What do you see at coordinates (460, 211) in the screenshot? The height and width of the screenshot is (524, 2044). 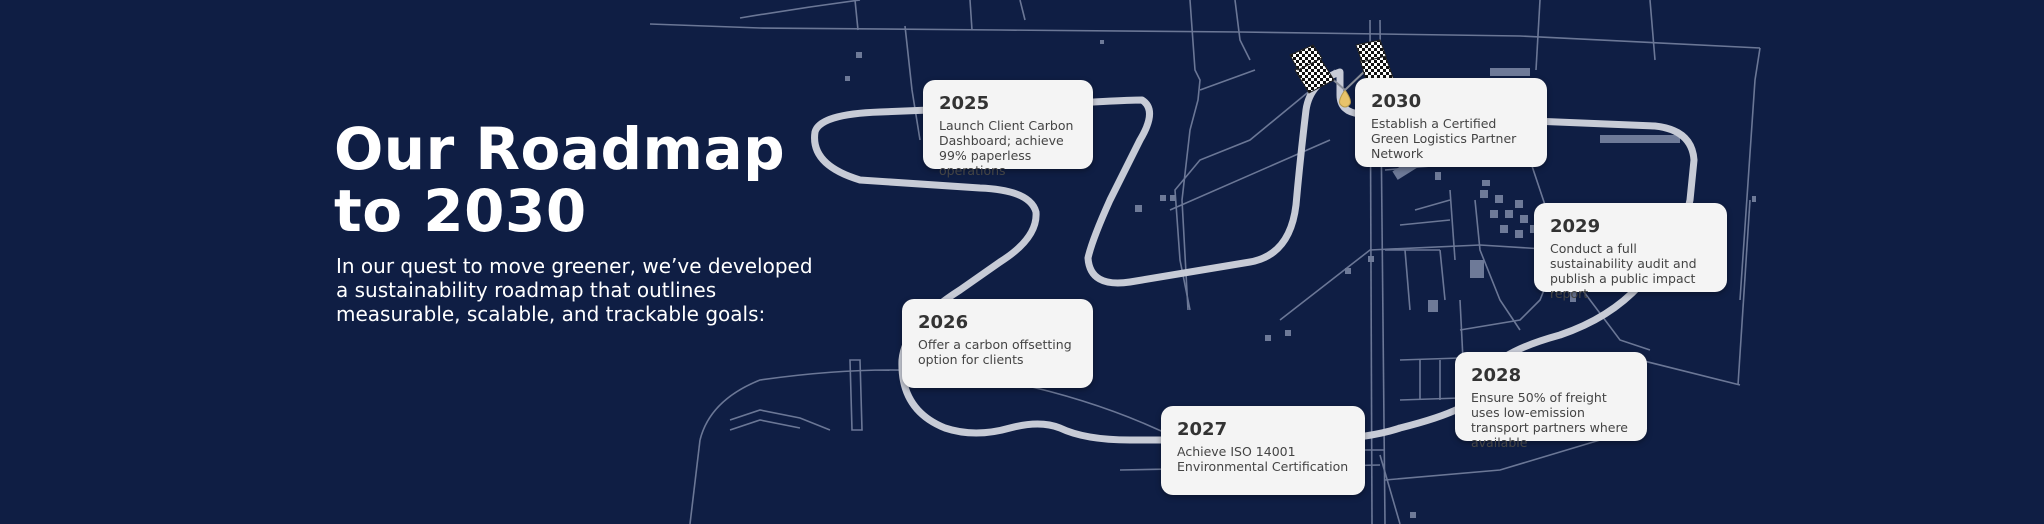 I see `title-line-2: to 2030` at bounding box center [460, 211].